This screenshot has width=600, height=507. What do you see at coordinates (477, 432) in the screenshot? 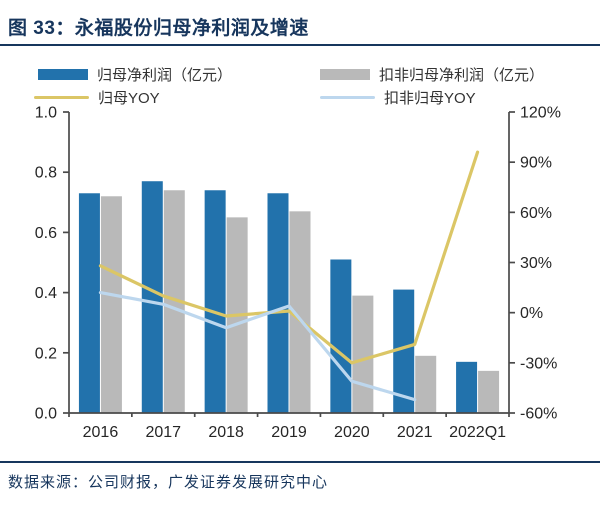
I see `x-axis-category-label: 2022Q1` at bounding box center [477, 432].